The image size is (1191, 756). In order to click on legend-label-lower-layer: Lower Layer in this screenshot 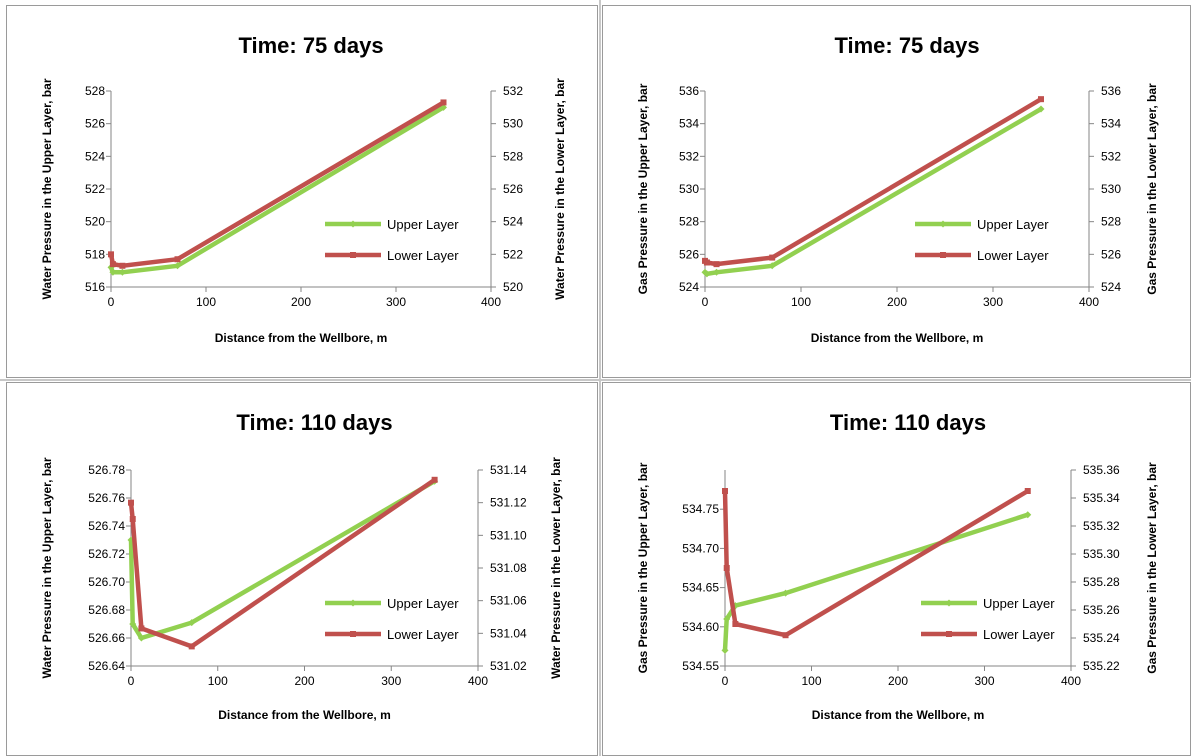, I will do `click(1013, 255)`.